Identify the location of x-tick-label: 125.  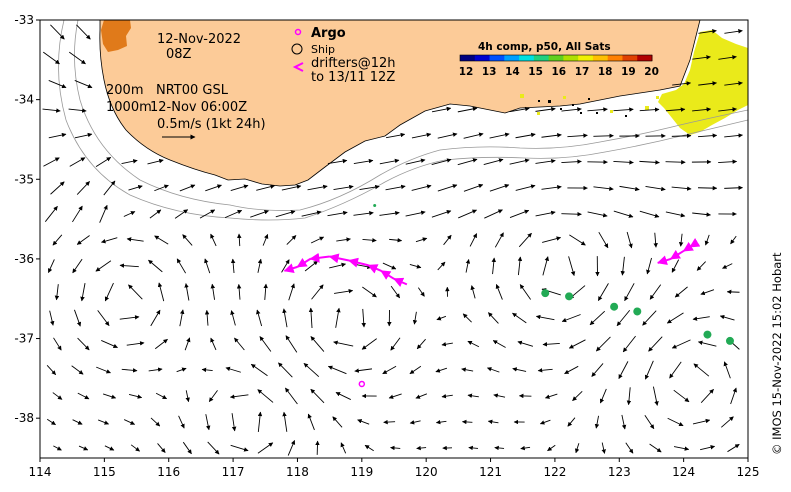
(748, 472).